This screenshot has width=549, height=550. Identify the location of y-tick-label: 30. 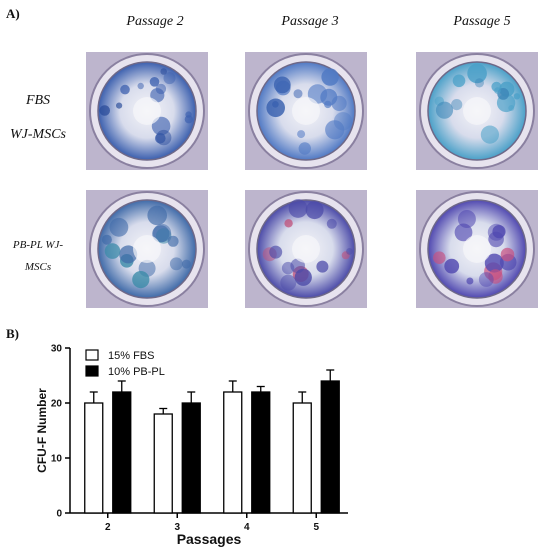
(57, 349).